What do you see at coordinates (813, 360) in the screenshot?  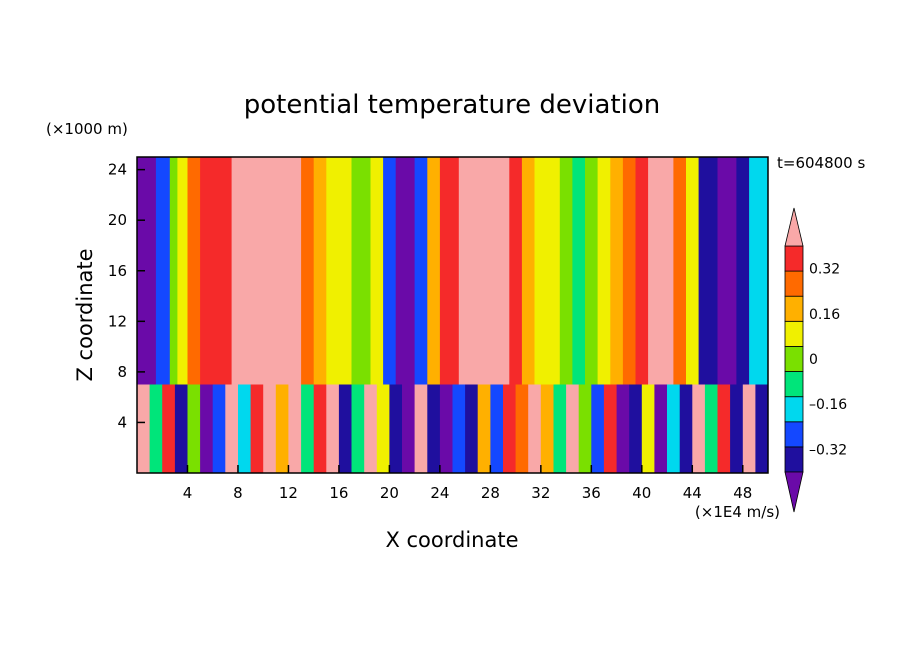 I see `colorbar-tick-label: 0` at bounding box center [813, 360].